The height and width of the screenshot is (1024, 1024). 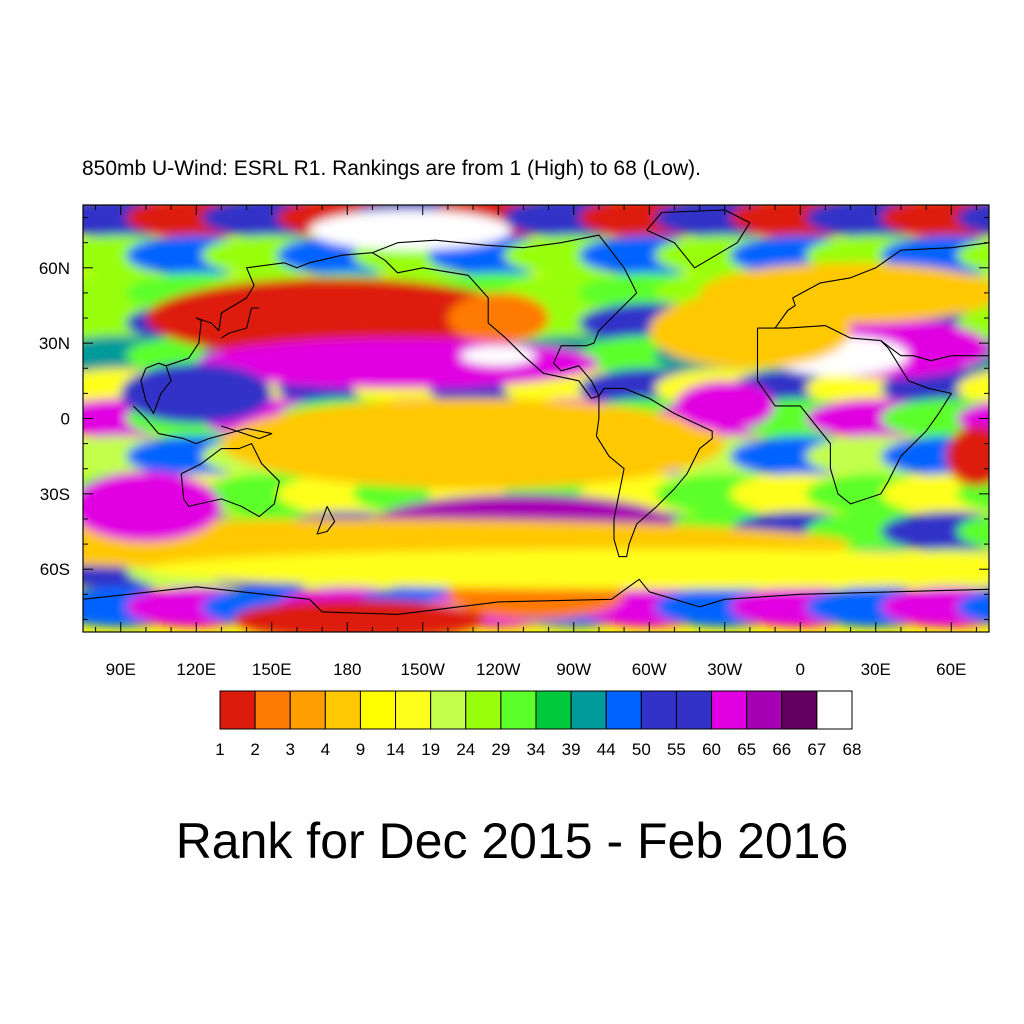 I want to click on lon-tick-label: 90E, so click(x=121, y=669).